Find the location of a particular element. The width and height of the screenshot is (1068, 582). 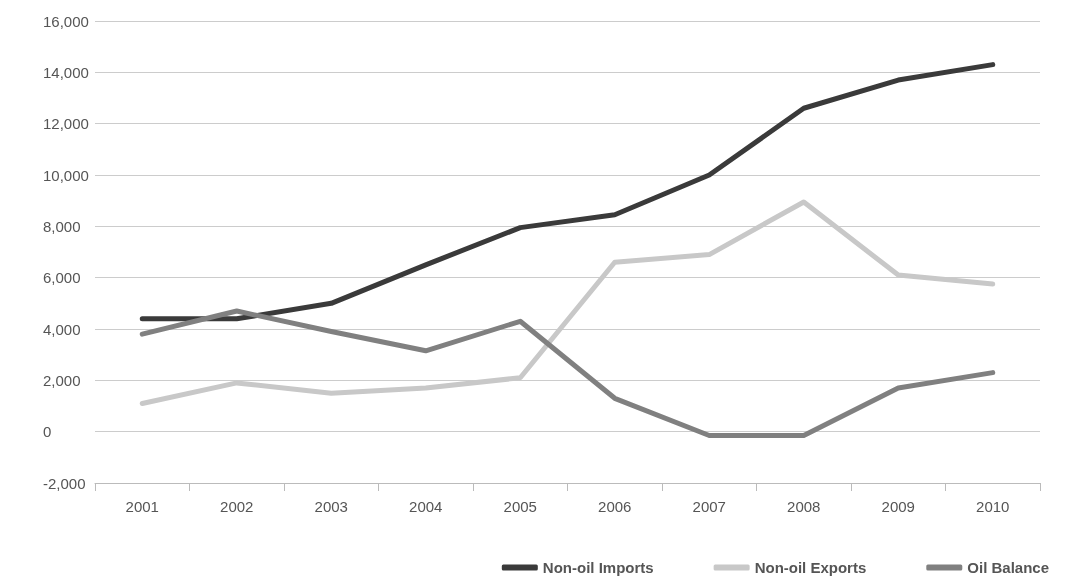

y-tick-label: 12,000 is located at coordinates (66, 124).